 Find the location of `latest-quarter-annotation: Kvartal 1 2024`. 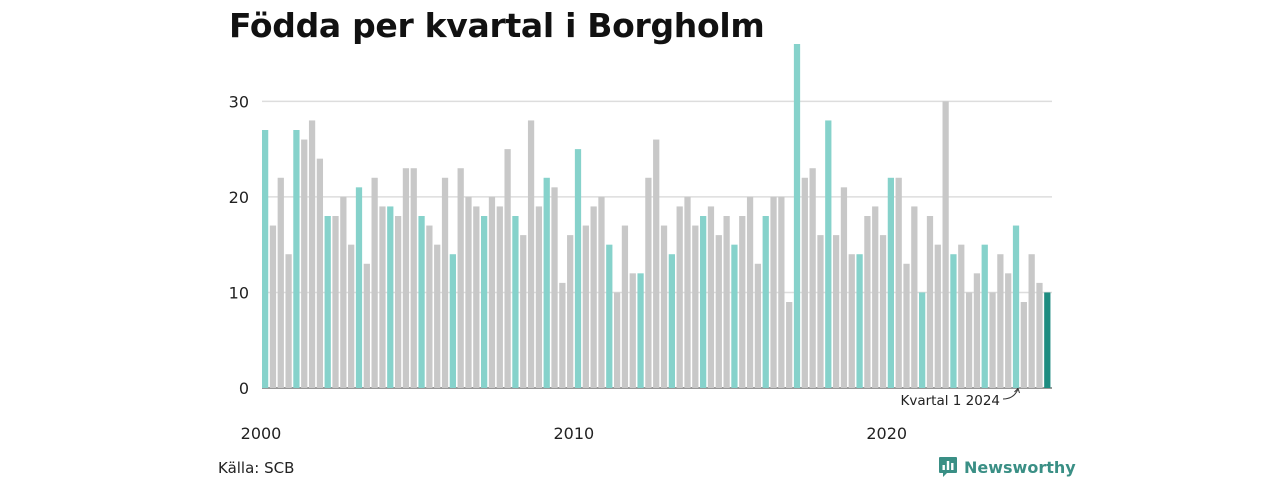

latest-quarter-annotation: Kvartal 1 2024 is located at coordinates (950, 401).